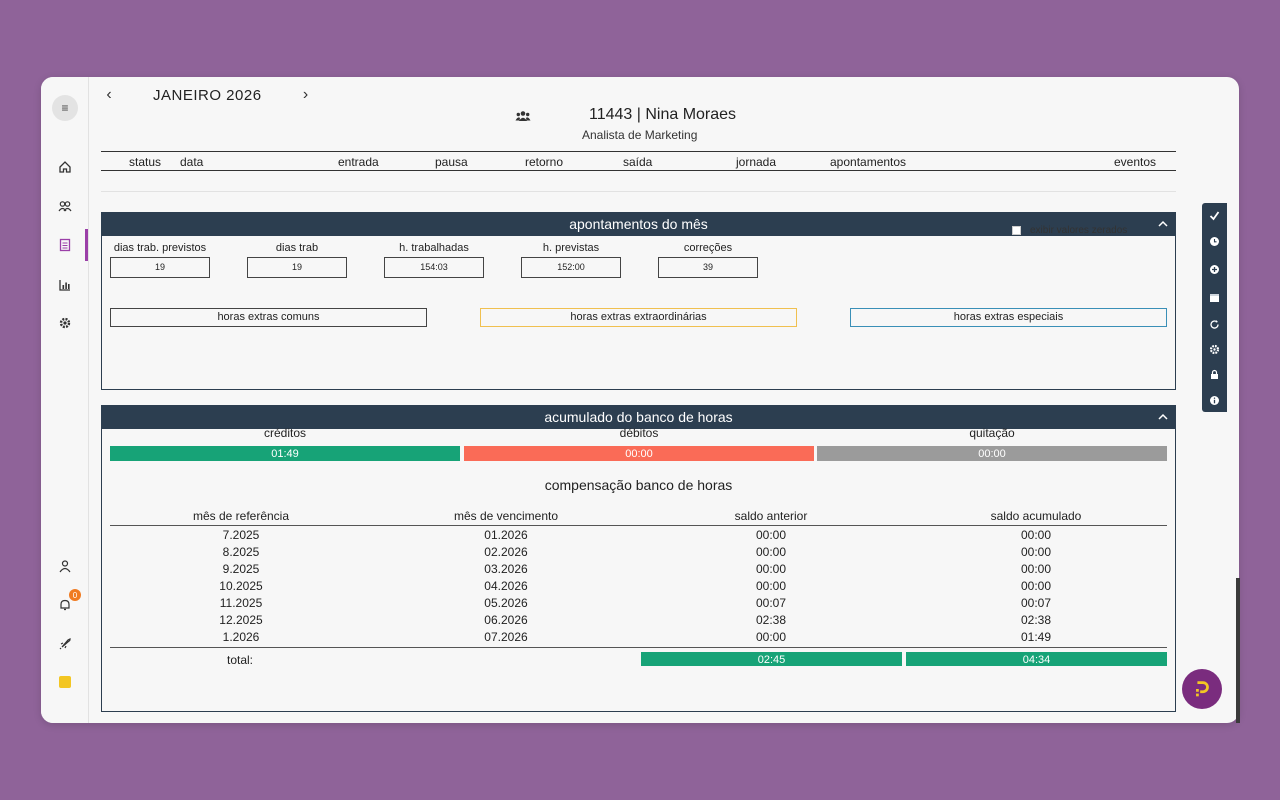  I want to click on team-icon, so click(64, 206).